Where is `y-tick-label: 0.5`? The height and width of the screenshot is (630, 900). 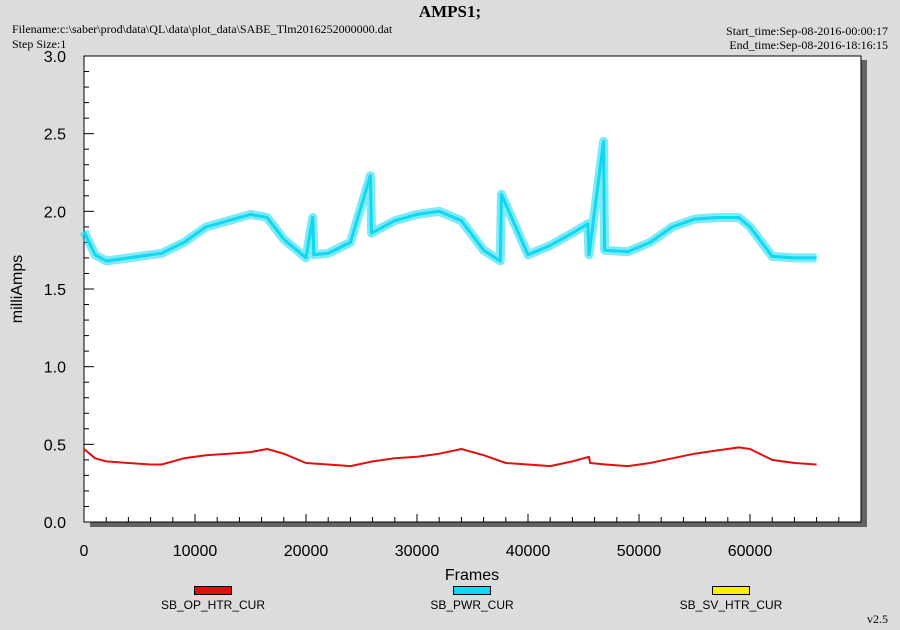 y-tick-label: 0.5 is located at coordinates (55, 445).